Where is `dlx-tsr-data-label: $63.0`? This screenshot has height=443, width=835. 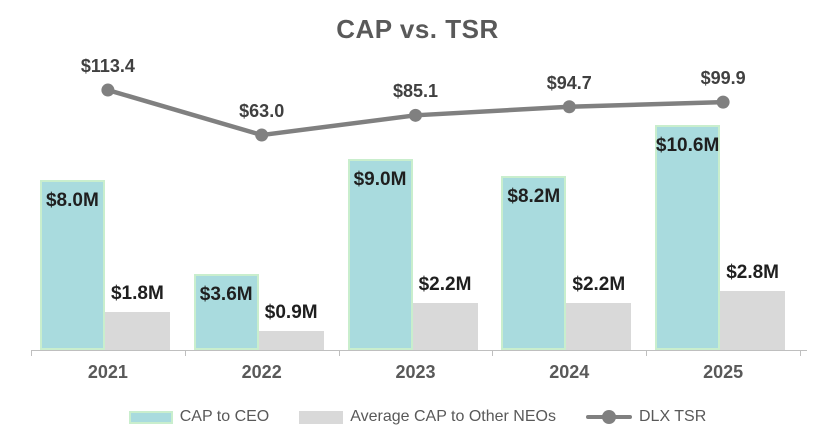
dlx-tsr-data-label: $63.0 is located at coordinates (262, 111).